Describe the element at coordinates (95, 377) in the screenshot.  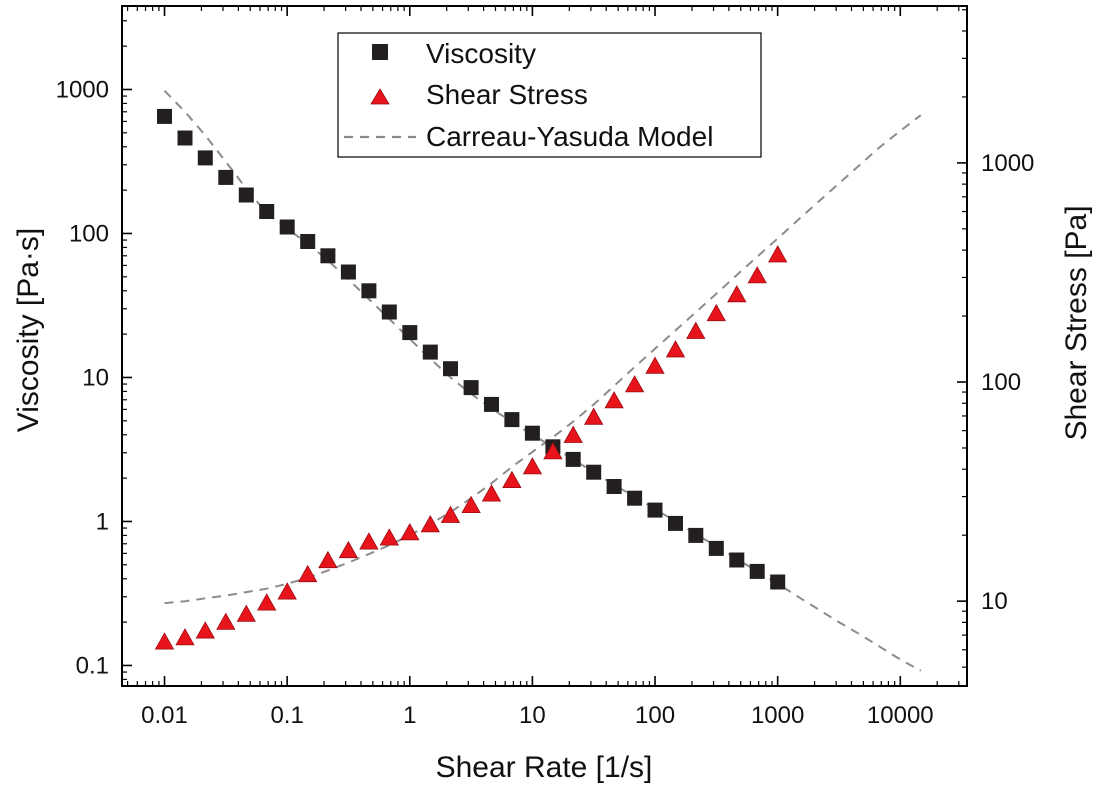
I see `y-tick-label: 10` at that location.